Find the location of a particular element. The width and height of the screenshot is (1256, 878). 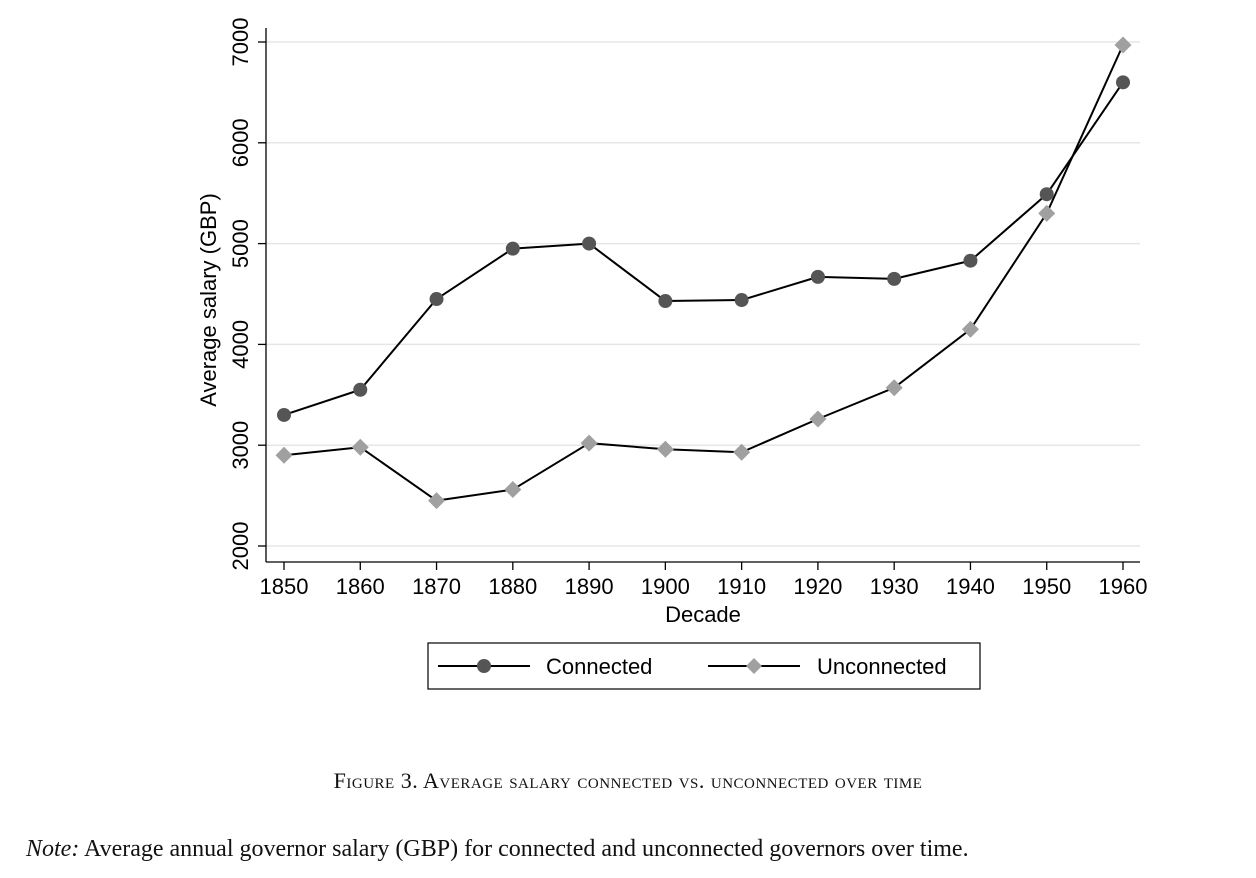

point-connected-1950 is located at coordinates (1046, 194).